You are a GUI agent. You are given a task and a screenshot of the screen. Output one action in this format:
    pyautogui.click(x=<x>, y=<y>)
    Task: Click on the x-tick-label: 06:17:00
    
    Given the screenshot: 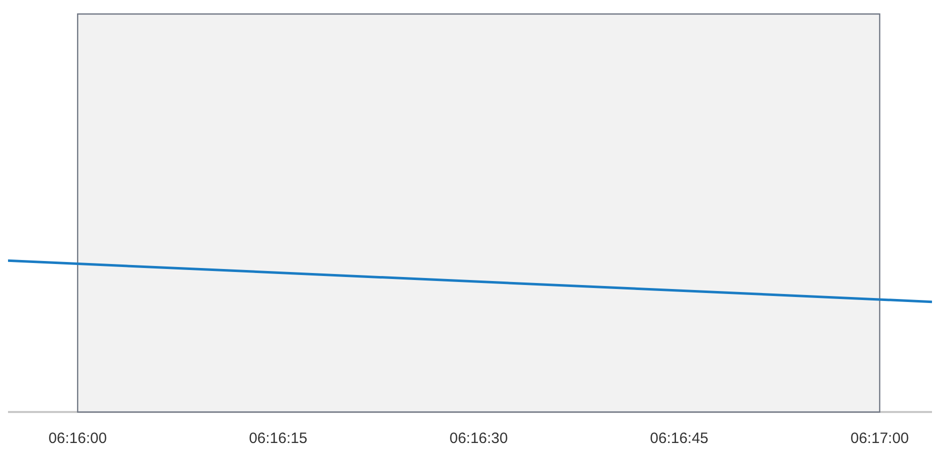 What is the action you would take?
    pyautogui.click(x=879, y=439)
    